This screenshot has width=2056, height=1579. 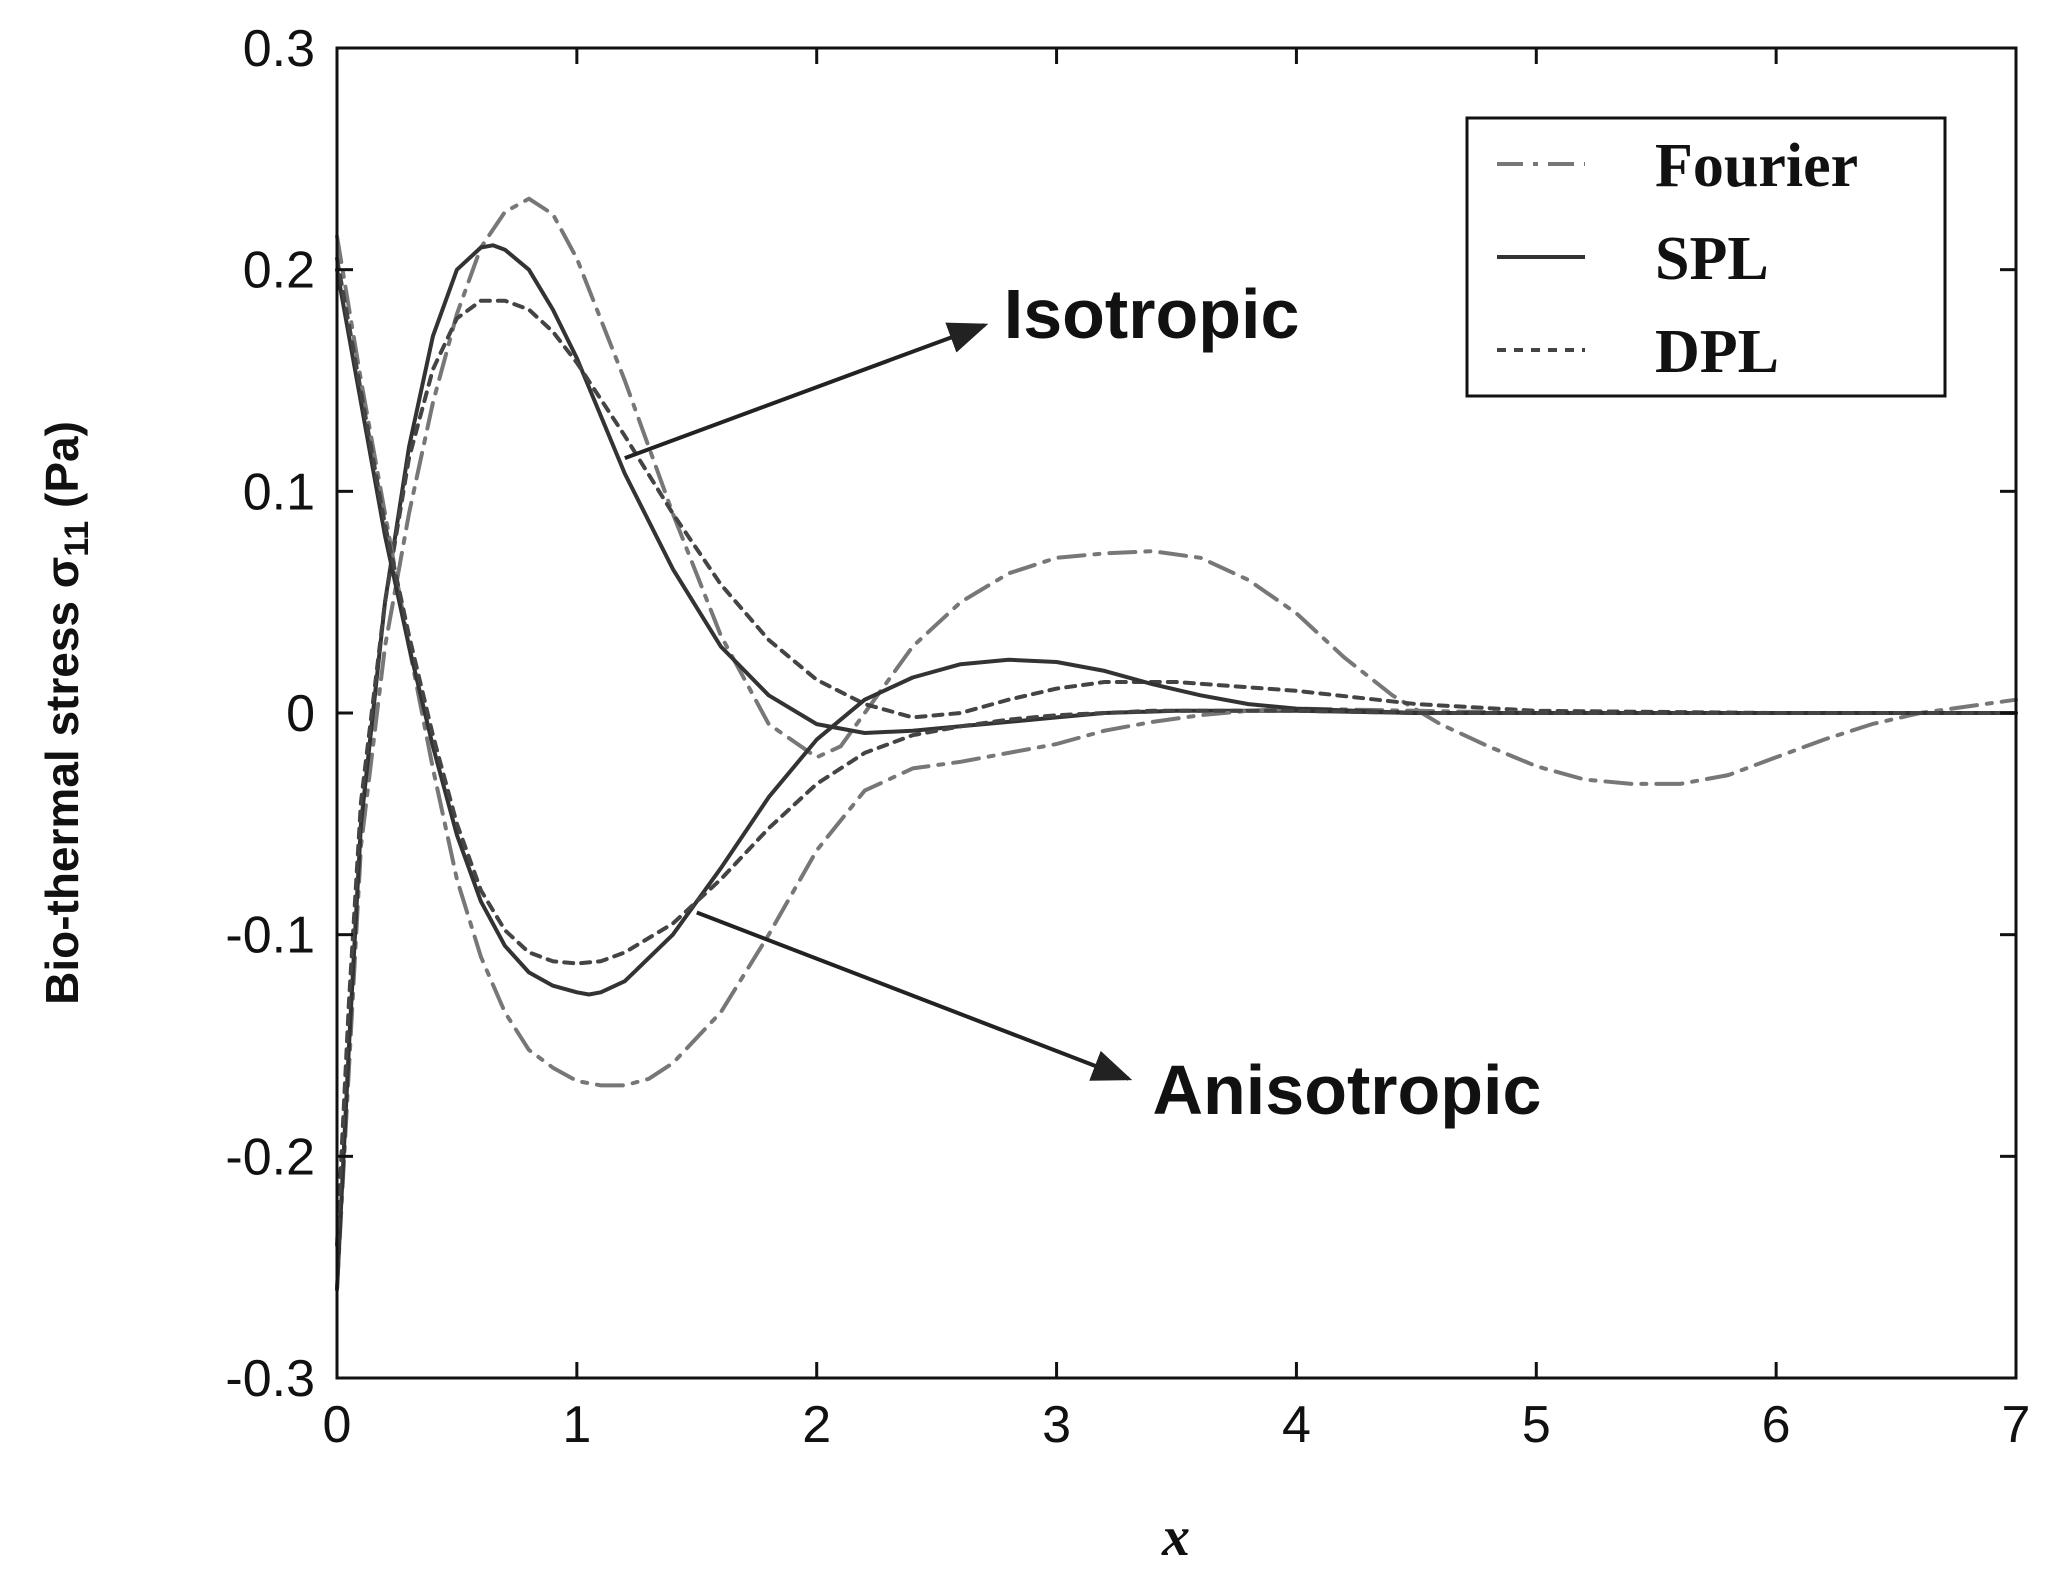 I want to click on x-axis-title: x, so click(x=1175, y=1537).